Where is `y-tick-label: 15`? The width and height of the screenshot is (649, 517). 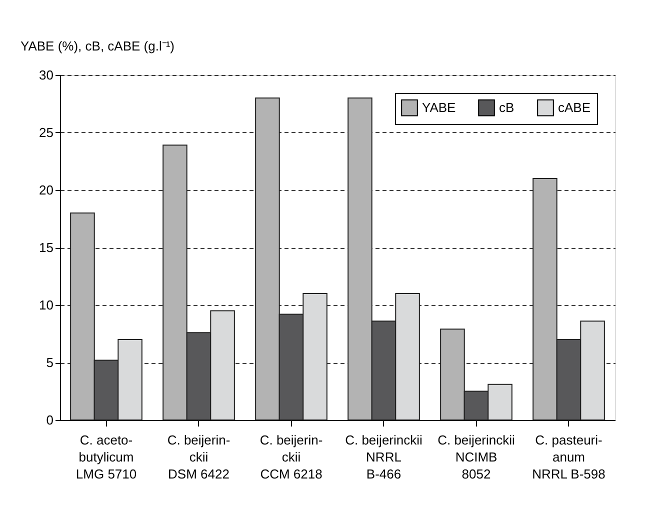
y-tick-label: 15 is located at coordinates (46, 247).